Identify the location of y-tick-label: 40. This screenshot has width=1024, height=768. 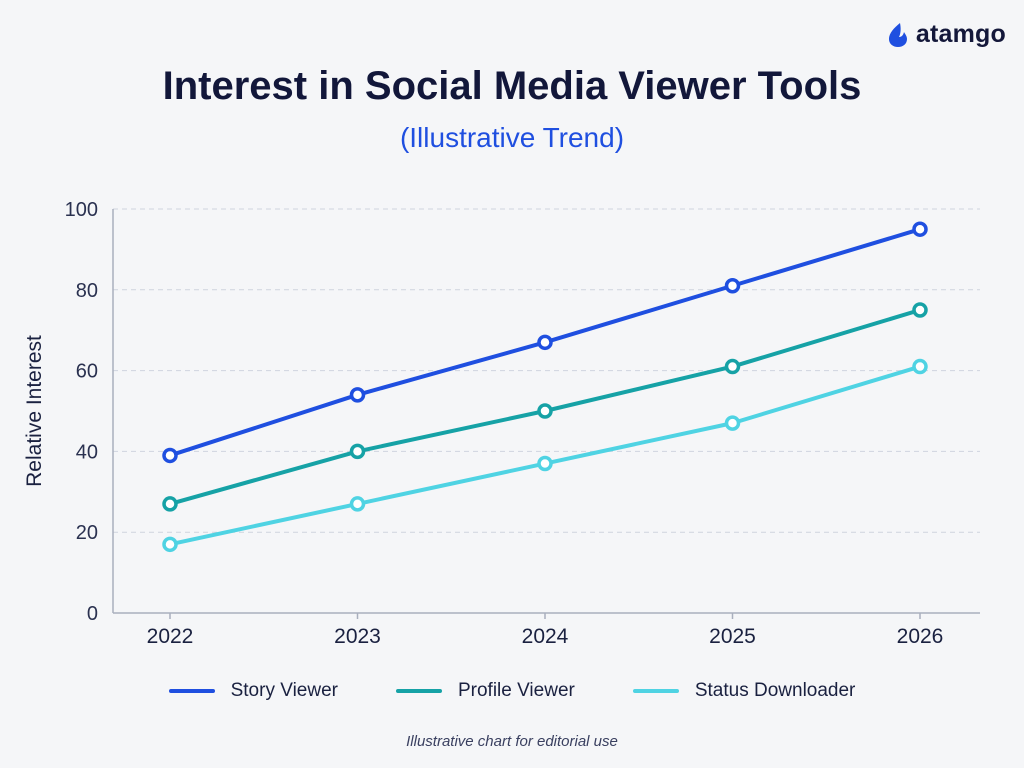
(87, 452).